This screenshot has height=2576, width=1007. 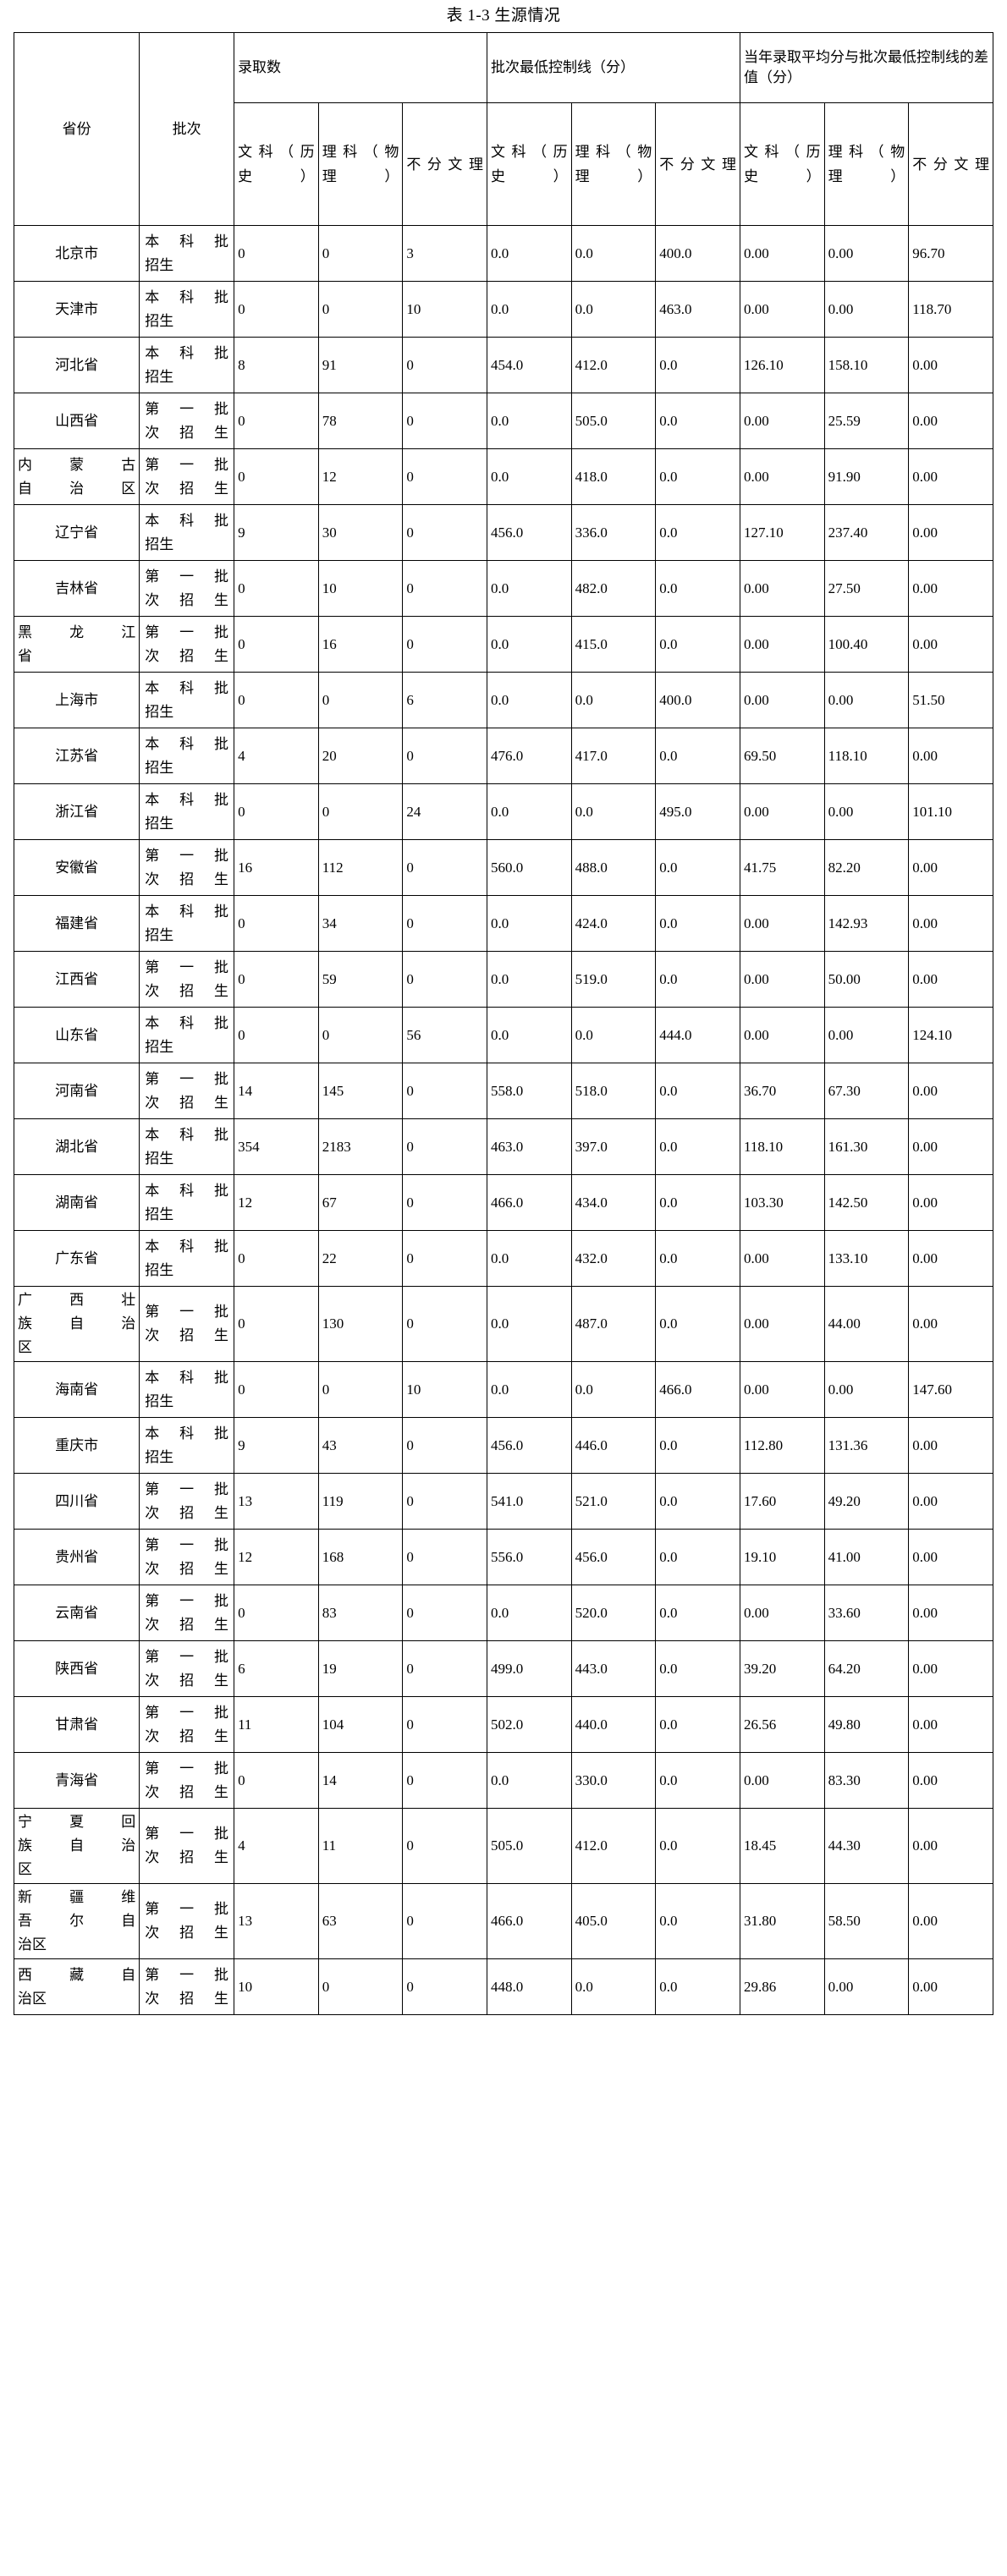 I want to click on cutoff-science-cell: 415.0, so click(x=613, y=645).